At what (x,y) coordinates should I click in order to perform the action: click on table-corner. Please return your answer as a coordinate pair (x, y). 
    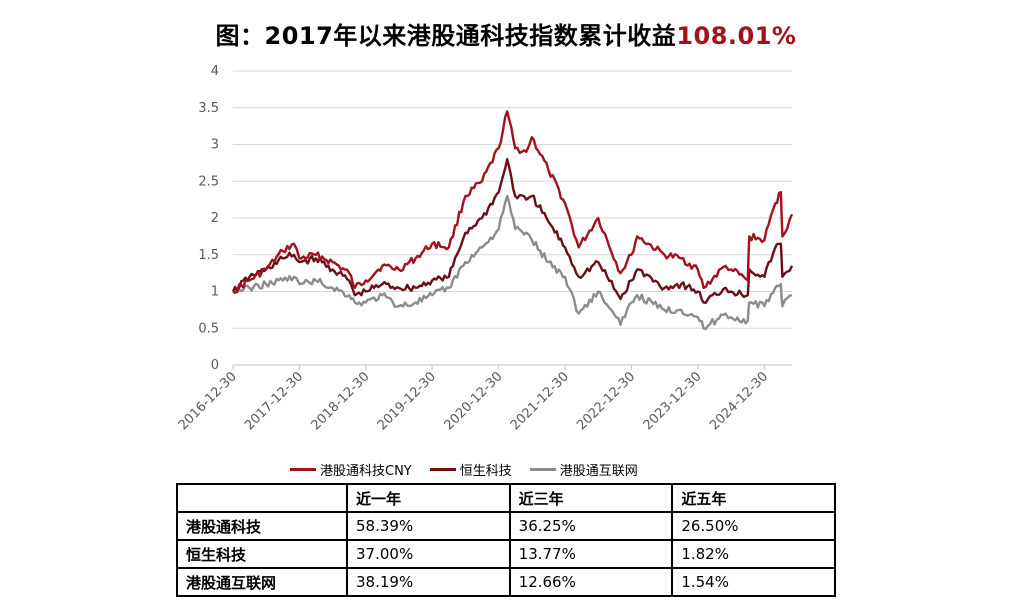
    Looking at the image, I should click on (262, 498).